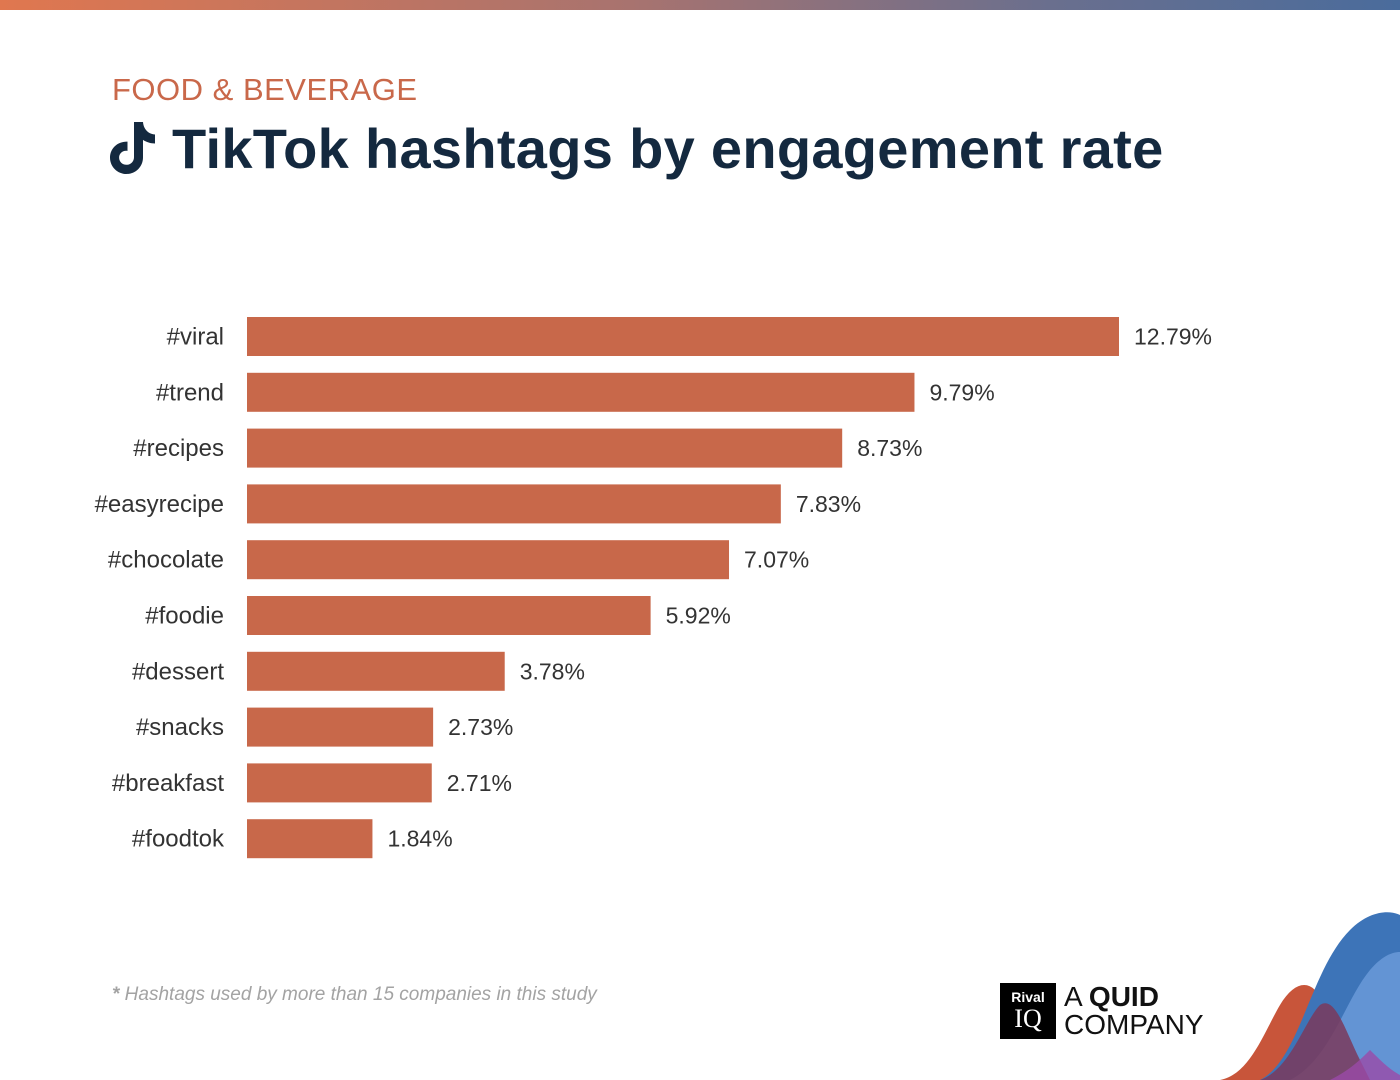  Describe the element at coordinates (552, 671) in the screenshot. I see `value-label: 3.78%` at that location.